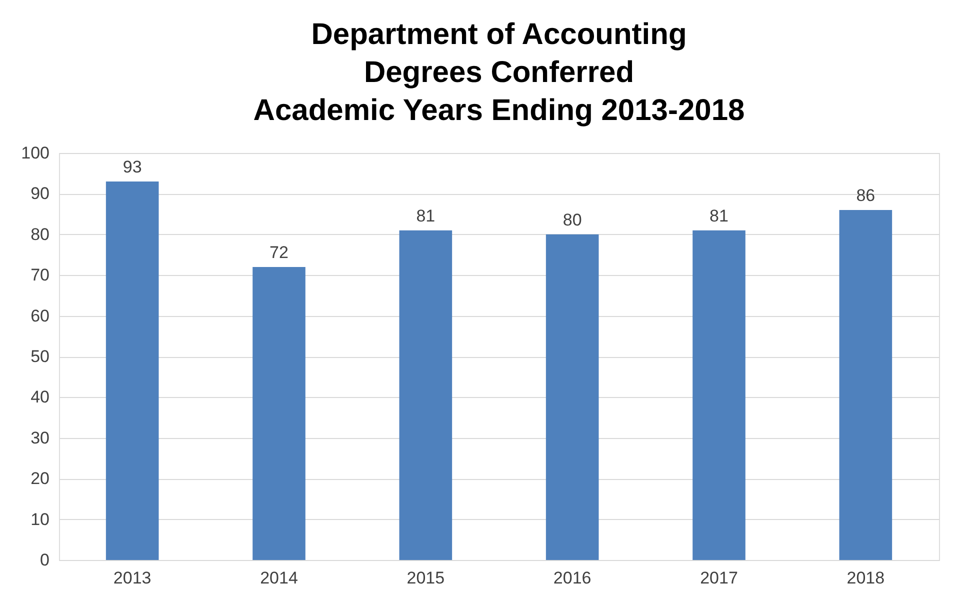  Describe the element at coordinates (572, 220) in the screenshot. I see `data-label: 80` at that location.